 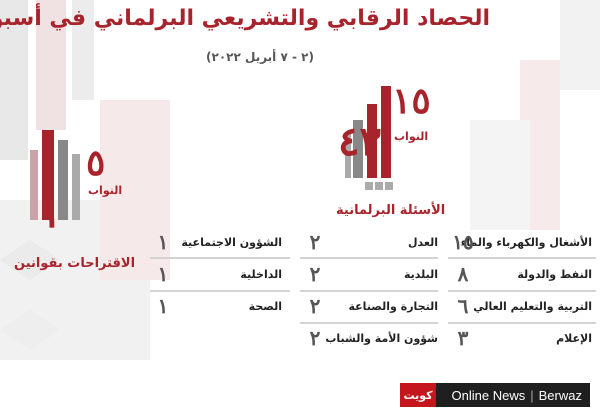 I want to click on ministry-label: الإعلام, so click(x=574, y=338).